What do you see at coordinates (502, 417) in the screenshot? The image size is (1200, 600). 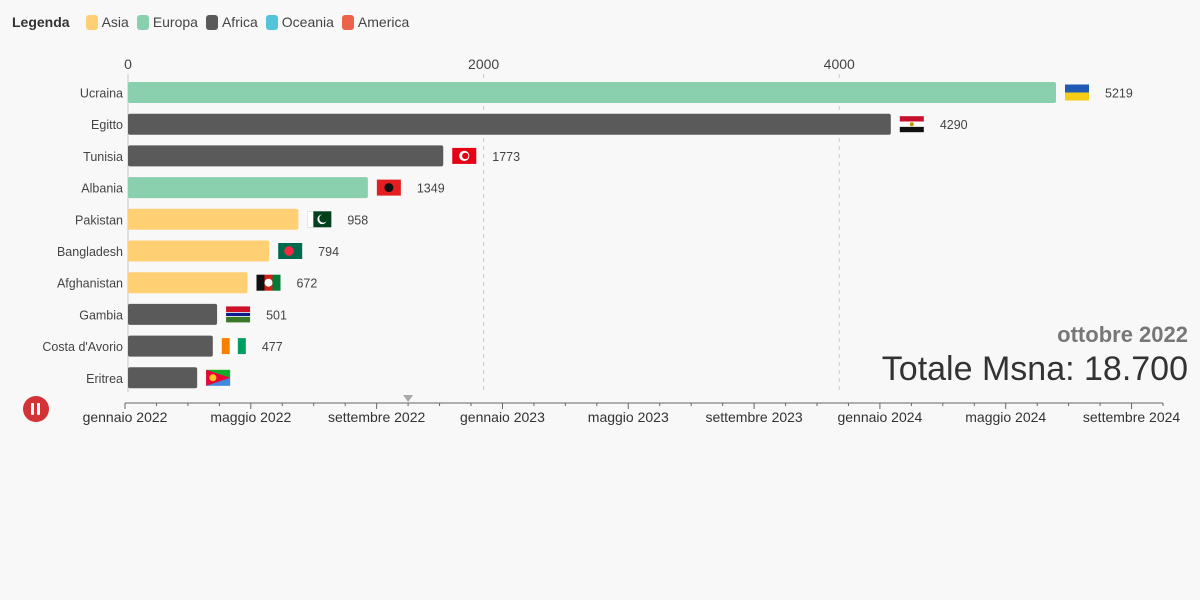 I see `timeline-label: gennaio 2023` at bounding box center [502, 417].